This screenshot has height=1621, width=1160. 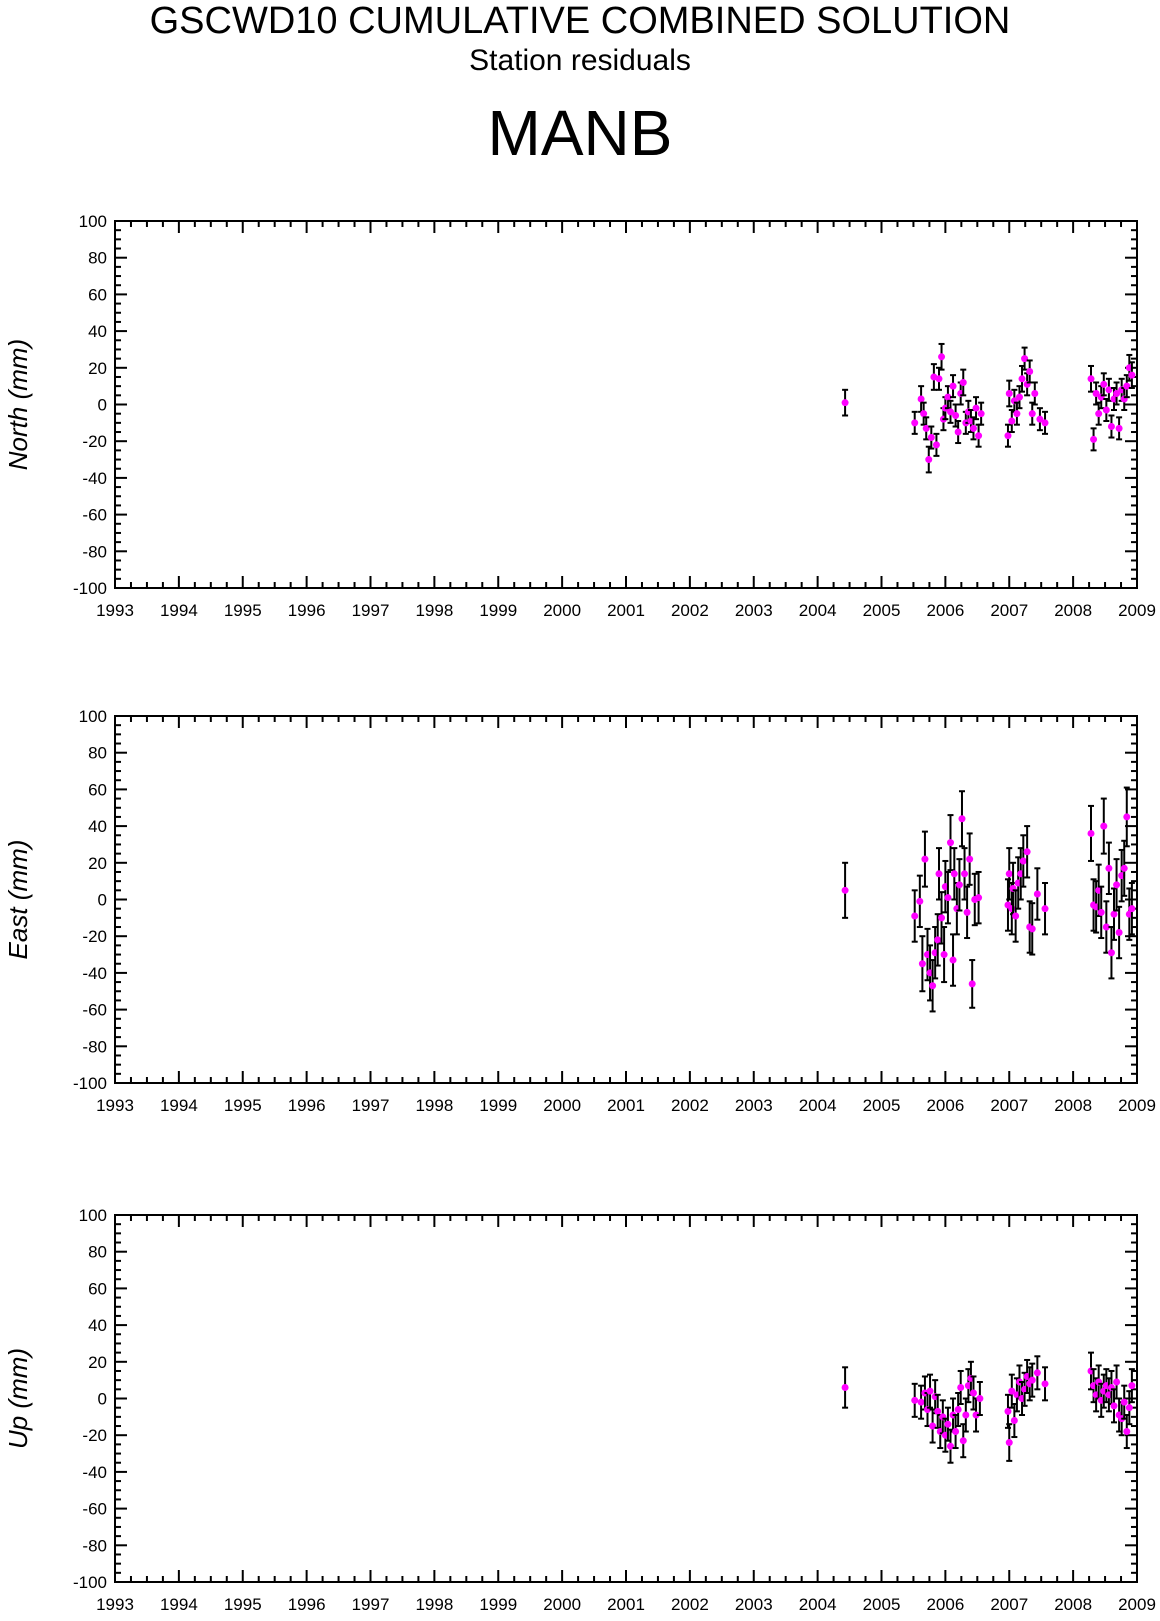 What do you see at coordinates (626, 610) in the screenshot?
I see `x-tick-label: 2001` at bounding box center [626, 610].